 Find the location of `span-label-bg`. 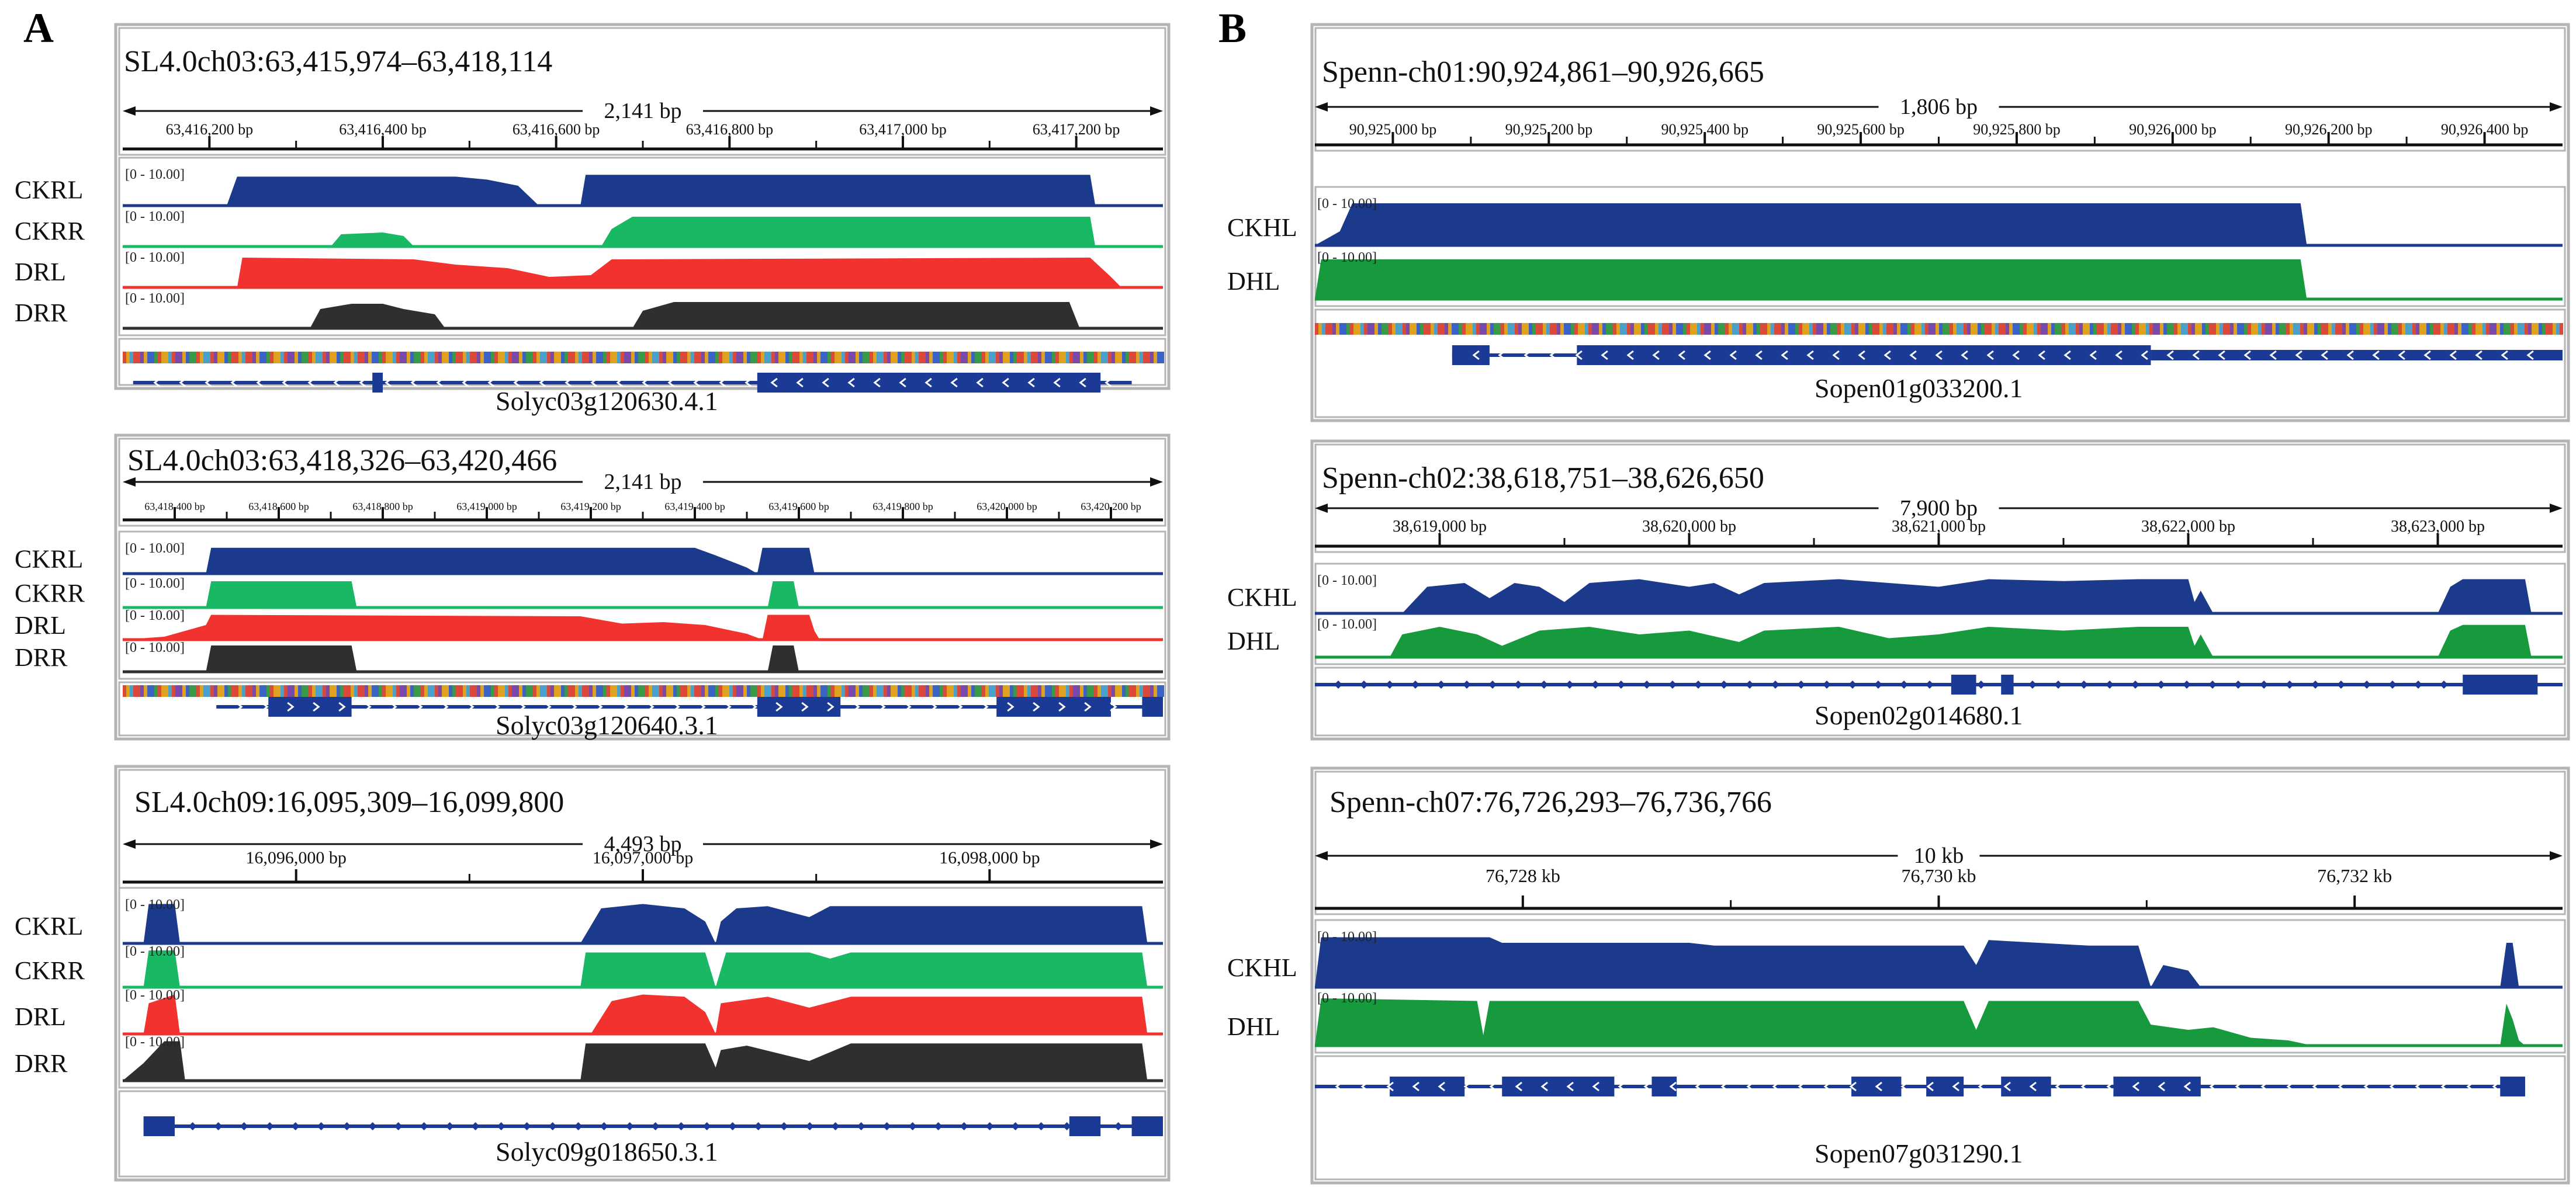

span-label-bg is located at coordinates (1938, 107).